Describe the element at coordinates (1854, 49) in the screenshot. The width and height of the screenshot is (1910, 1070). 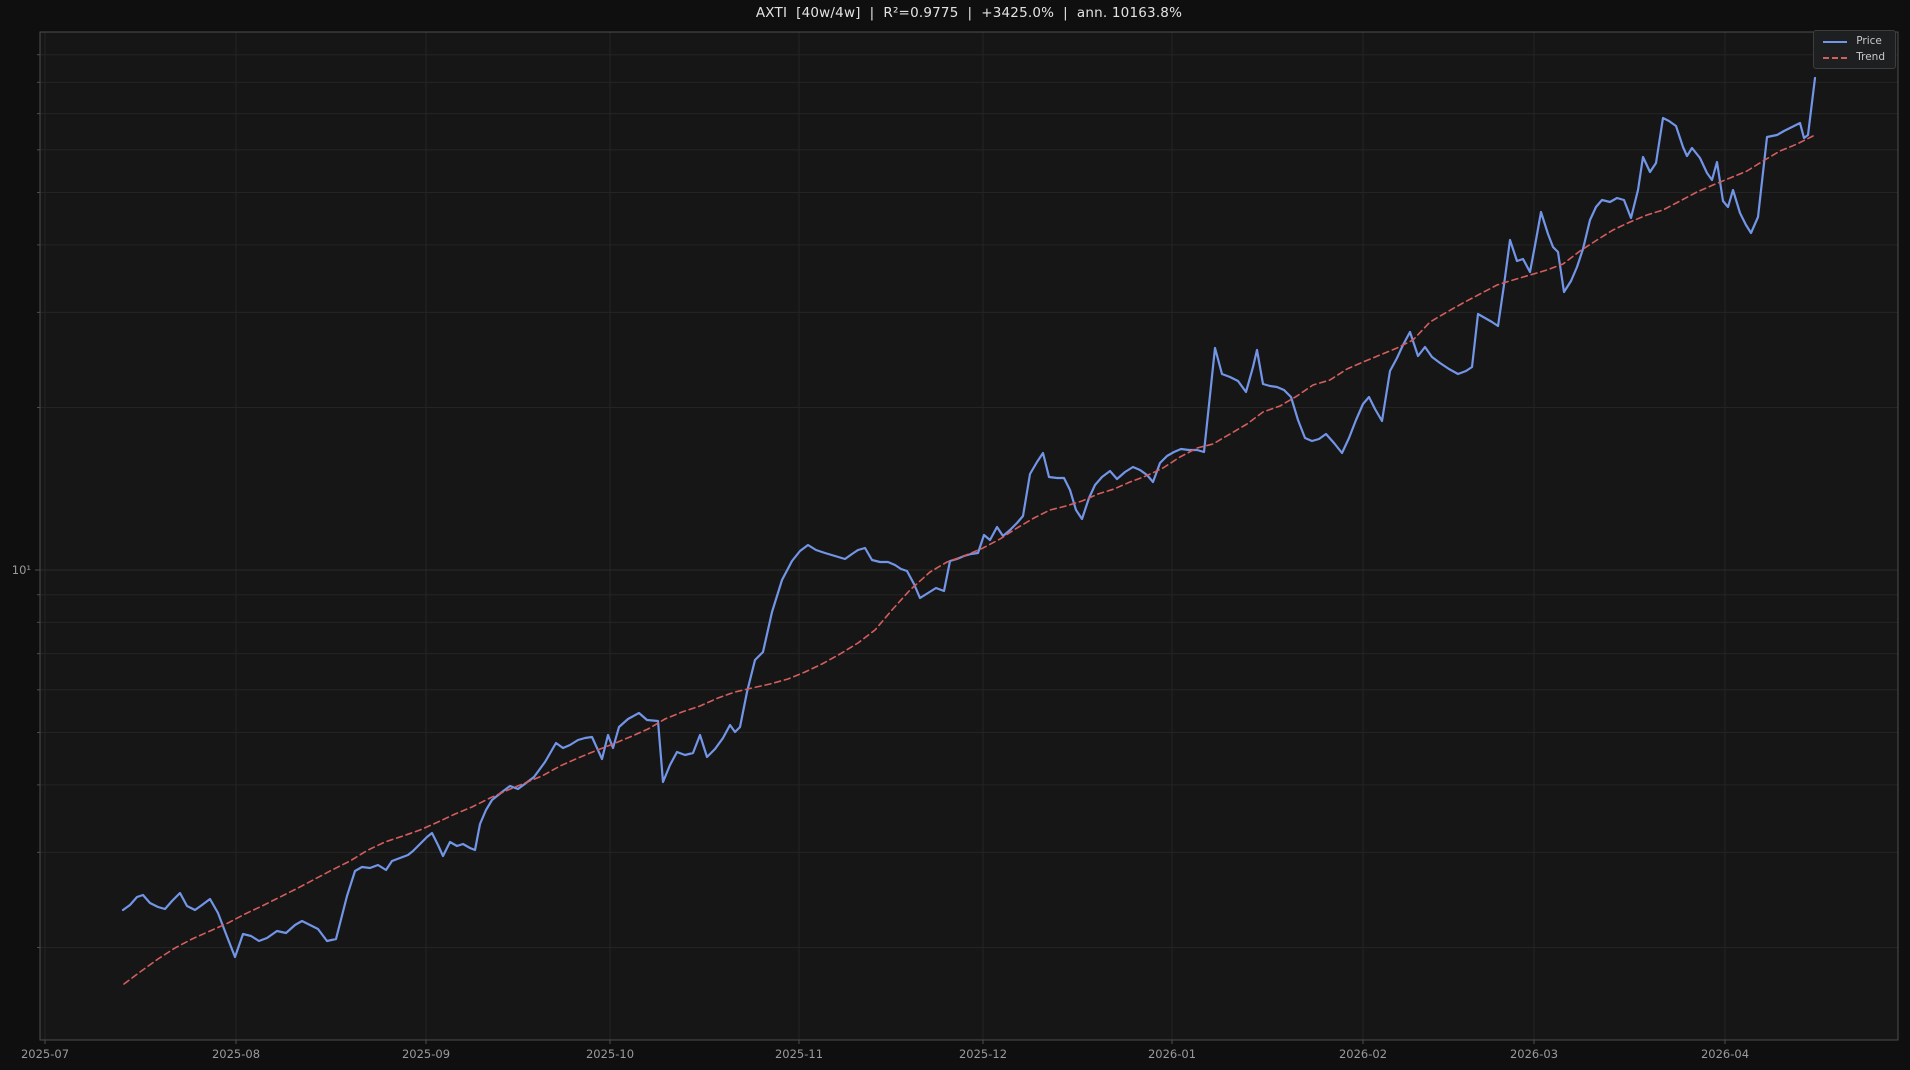
I see `legend: Price Trend` at that location.